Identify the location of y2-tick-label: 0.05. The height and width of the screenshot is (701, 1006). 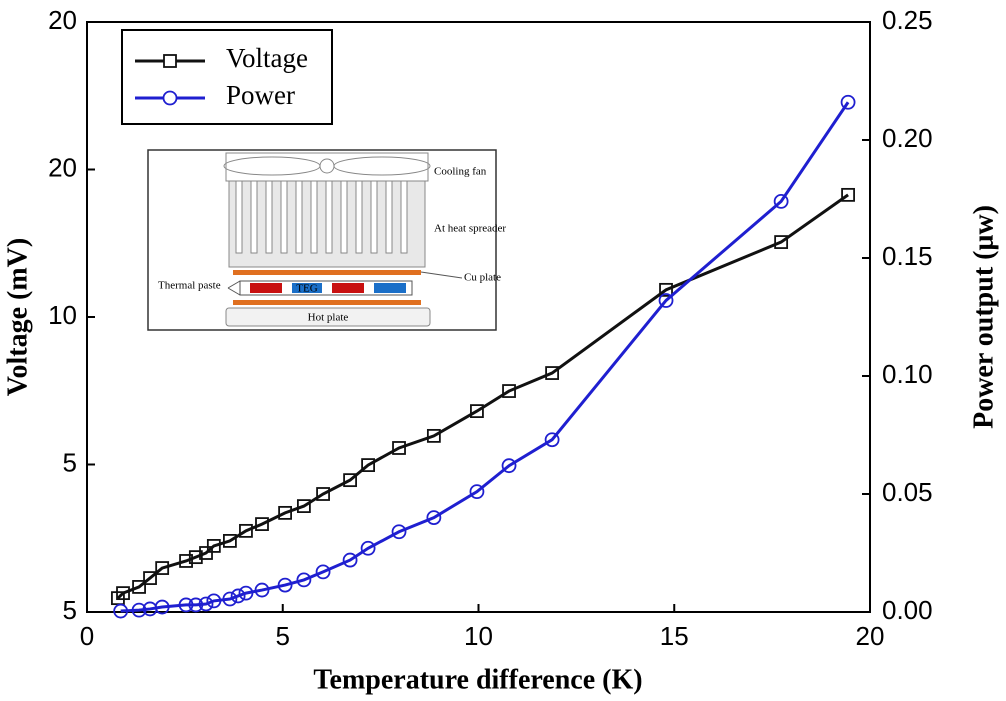
(907, 492).